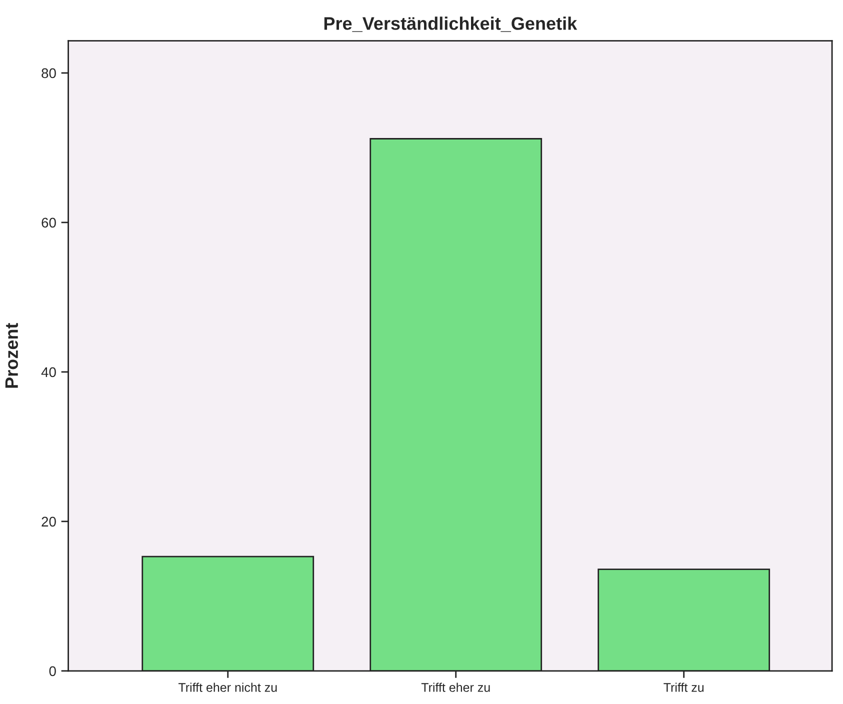 This screenshot has width=843, height=704. Describe the element at coordinates (455, 687) in the screenshot. I see `x-tick-label: Trifft eher zu` at that location.